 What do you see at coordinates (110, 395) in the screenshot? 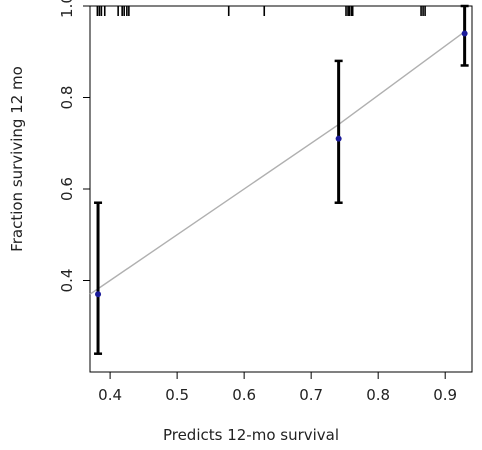
I see `x-tick-label: 0.4` at bounding box center [110, 395].